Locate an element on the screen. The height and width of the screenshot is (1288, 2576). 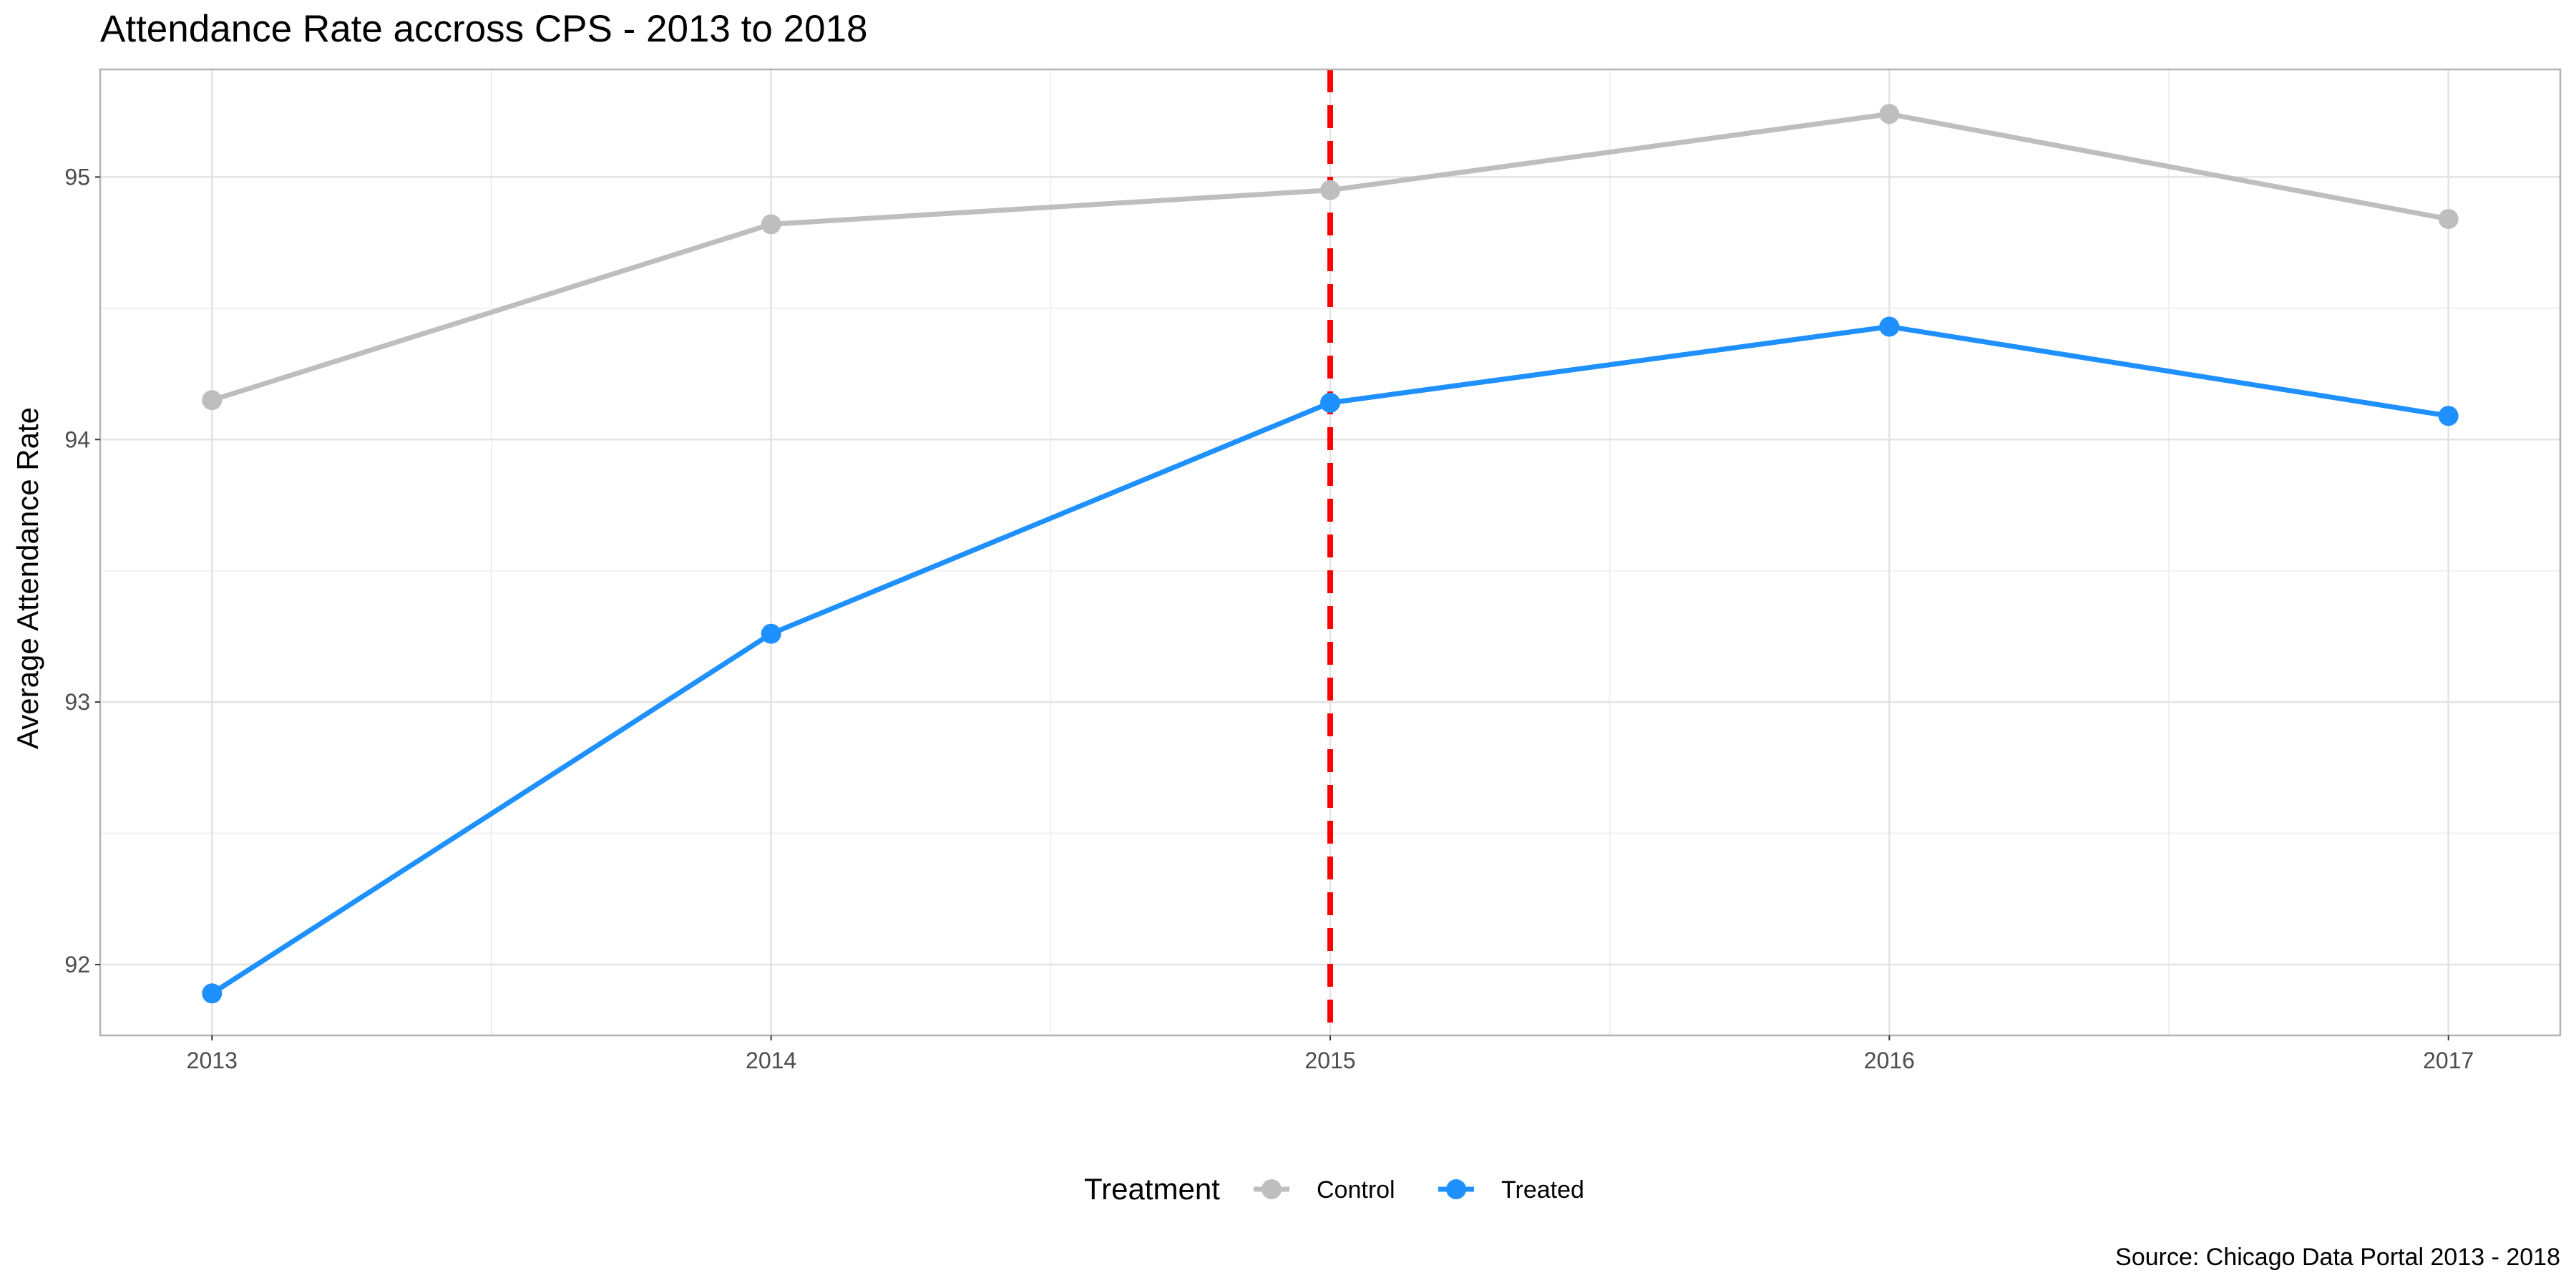
x-tick-label: 2014 is located at coordinates (771, 1060).